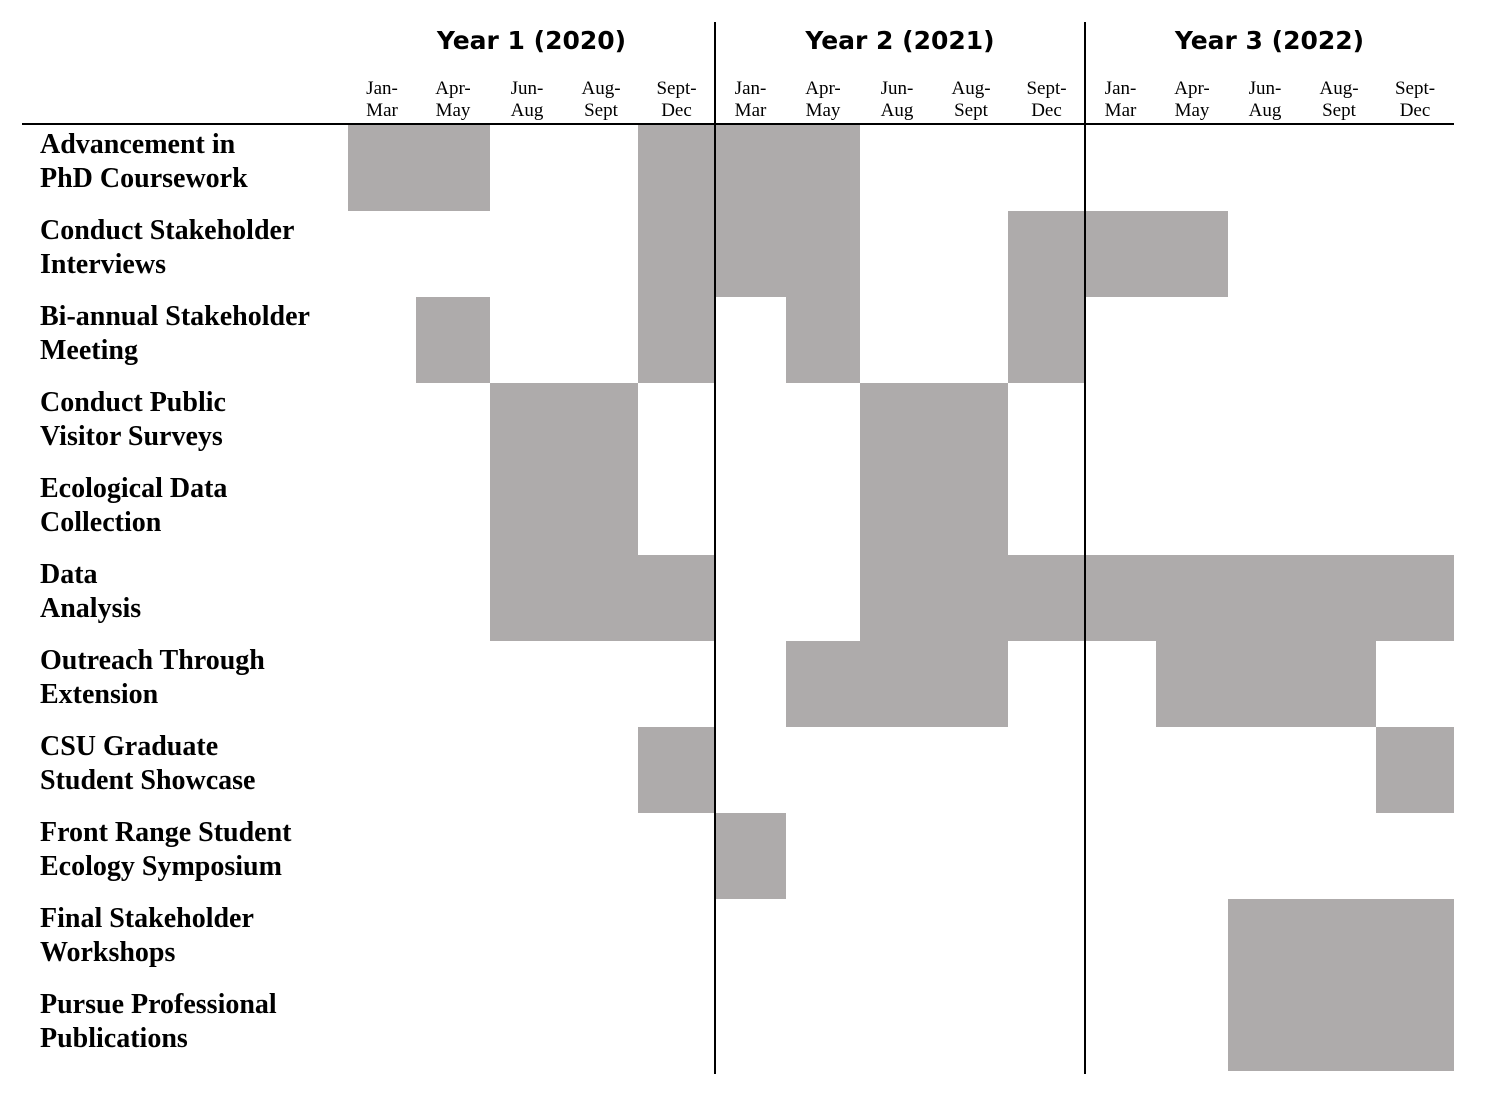 This screenshot has width=1508, height=1110. What do you see at coordinates (527, 110) in the screenshot?
I see `period-label-line: Aug` at bounding box center [527, 110].